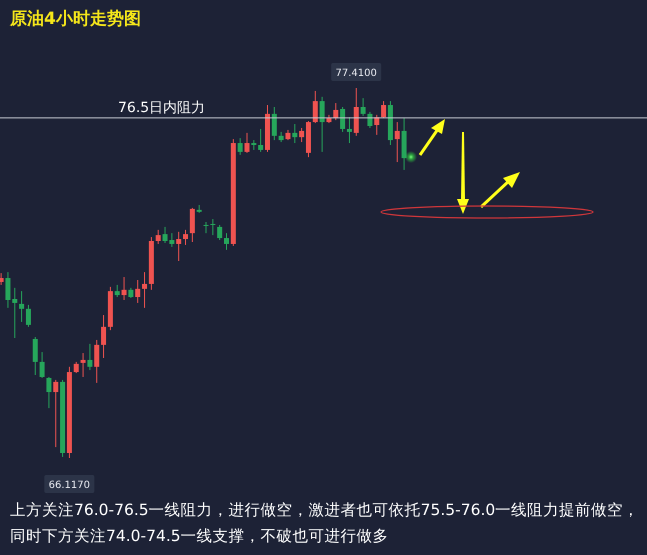 This screenshot has width=647, height=555. I want to click on text: 上方关注76.0-76.5一线阻力，进行做空，激进者也可依托75.5-76.0一线阻力提前做空，同时下方关注74.0-74.5一线支撑，不破也可进行做多, so click(325, 523).